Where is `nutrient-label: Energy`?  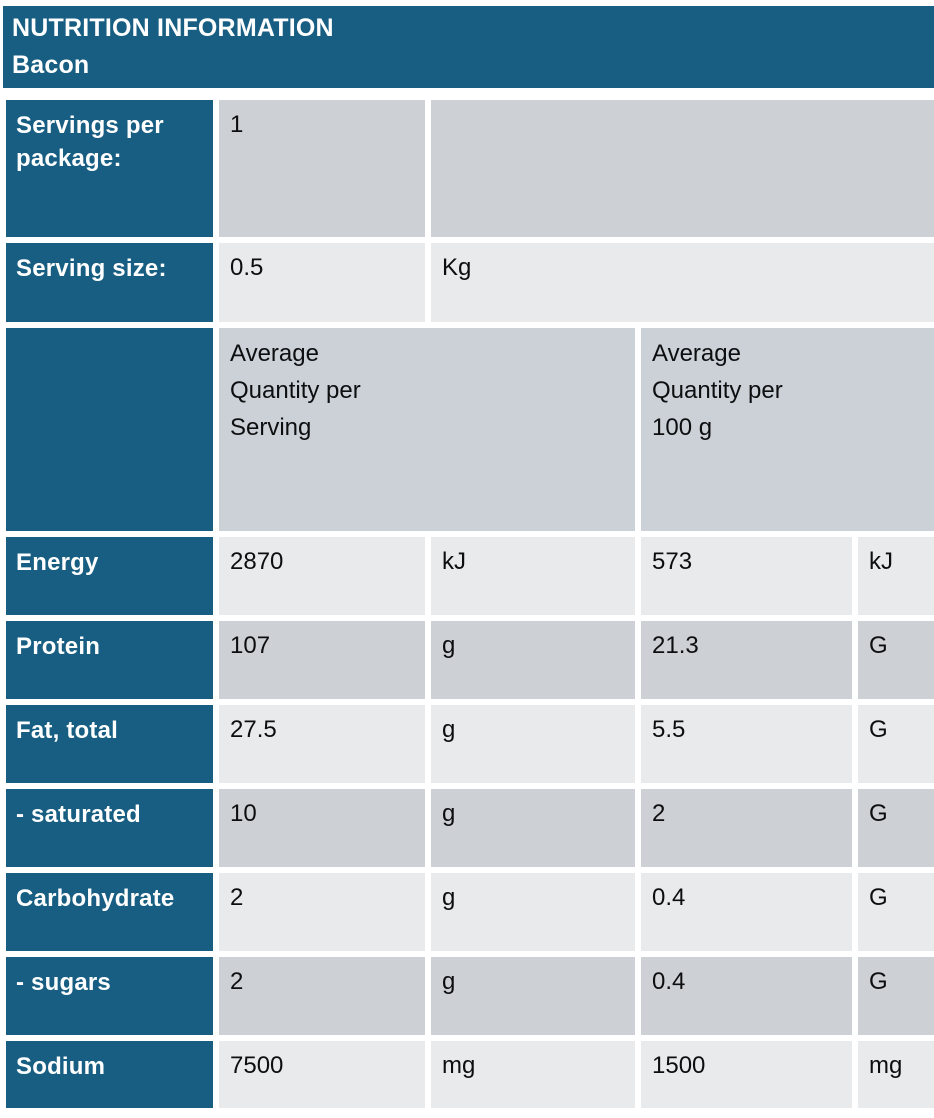 nutrient-label: Energy is located at coordinates (109, 576).